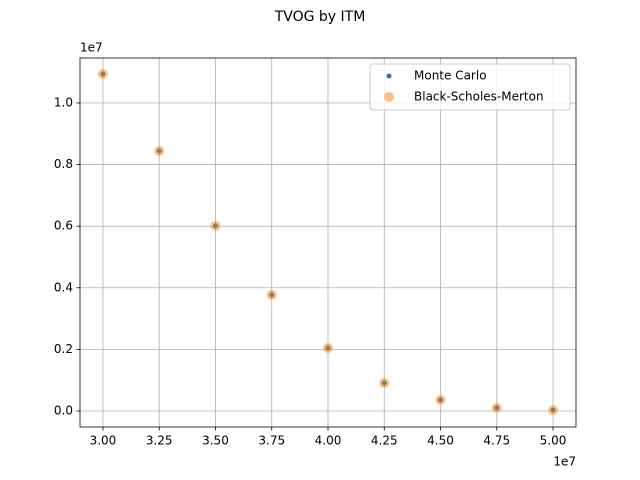  What do you see at coordinates (328, 441) in the screenshot?
I see `x-tick-label: 4.00` at bounding box center [328, 441].